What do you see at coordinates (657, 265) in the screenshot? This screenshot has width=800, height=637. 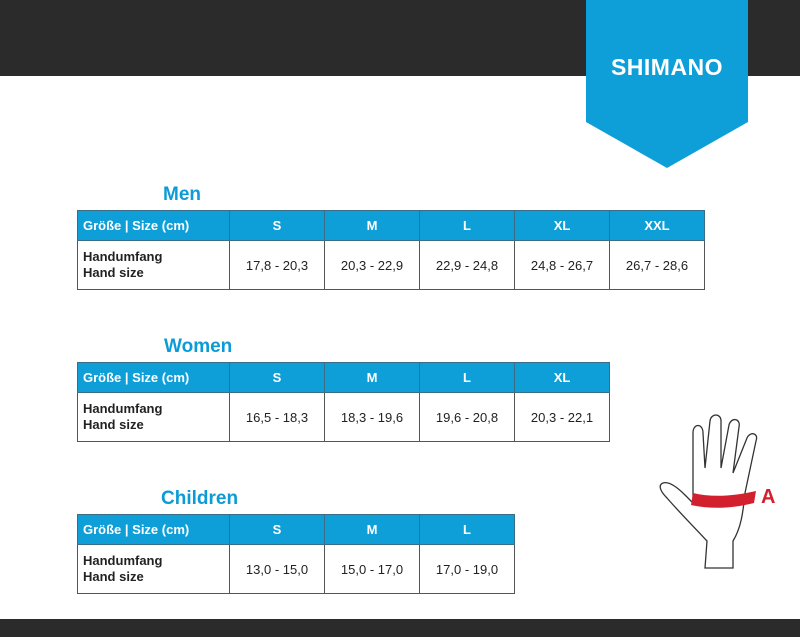 I see `value-xxl: 26,7 - 28,6` at bounding box center [657, 265].